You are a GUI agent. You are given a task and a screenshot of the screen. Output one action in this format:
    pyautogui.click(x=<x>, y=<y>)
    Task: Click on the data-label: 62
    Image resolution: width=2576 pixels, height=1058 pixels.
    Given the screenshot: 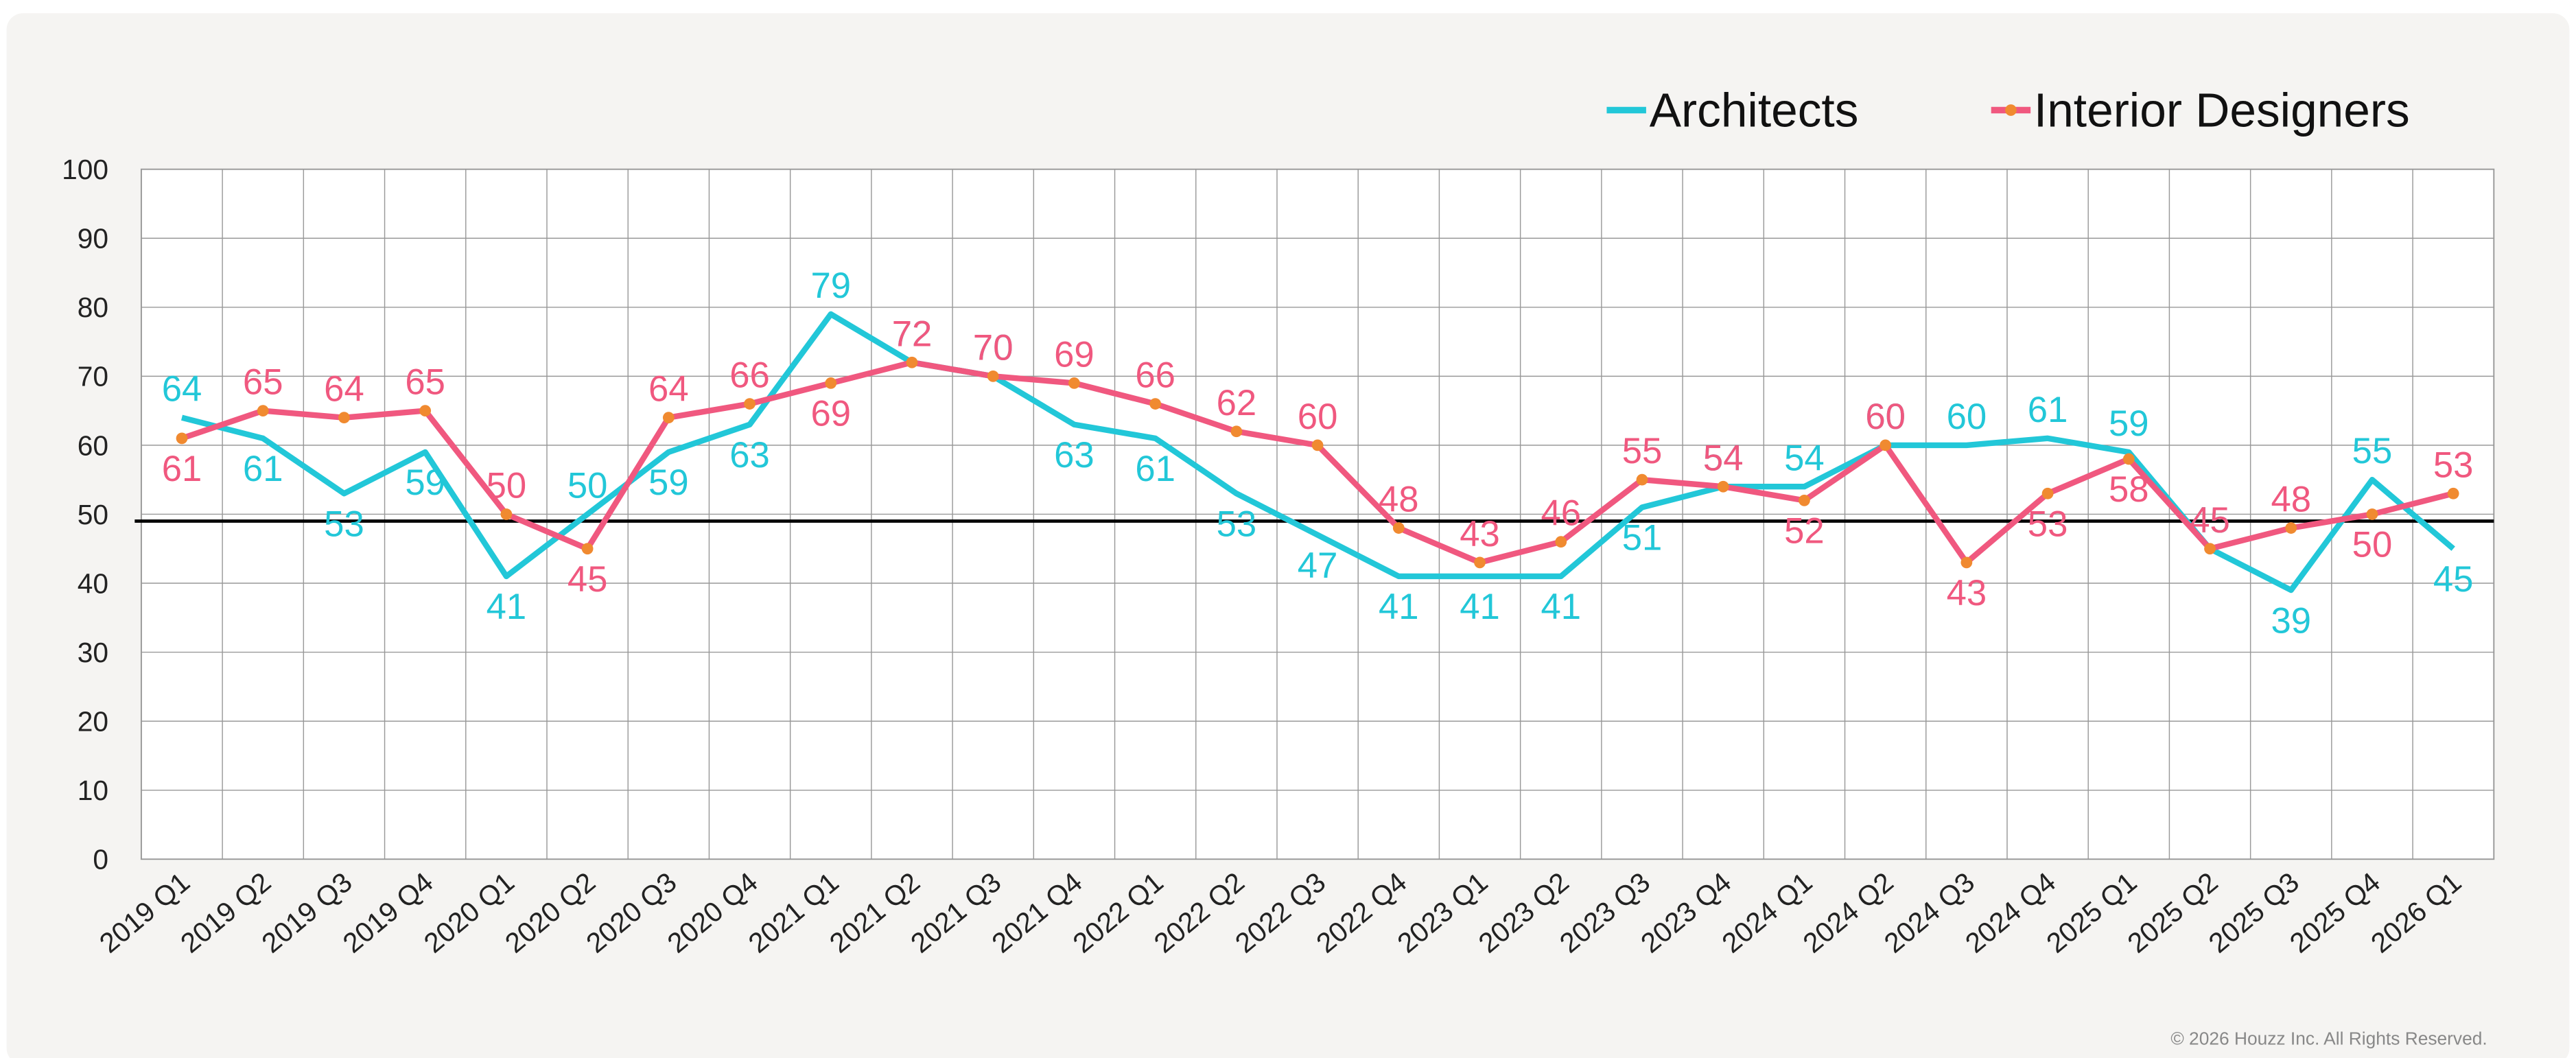 What is the action you would take?
    pyautogui.click(x=1237, y=403)
    